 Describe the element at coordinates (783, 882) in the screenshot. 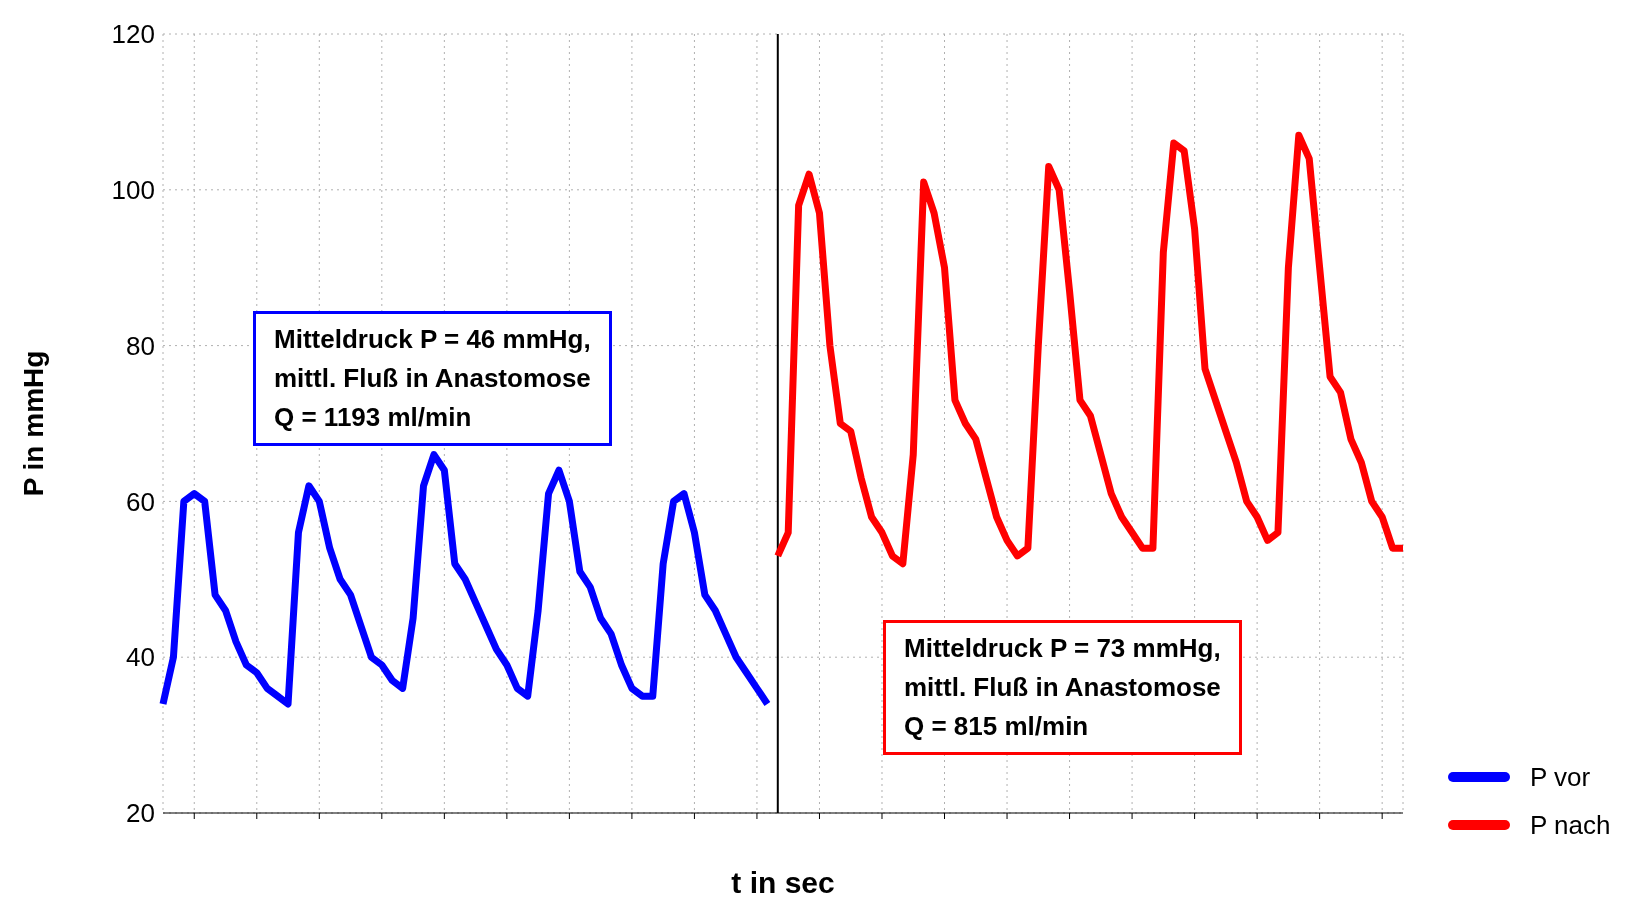

I see `x-axis-title: t in sec` at that location.